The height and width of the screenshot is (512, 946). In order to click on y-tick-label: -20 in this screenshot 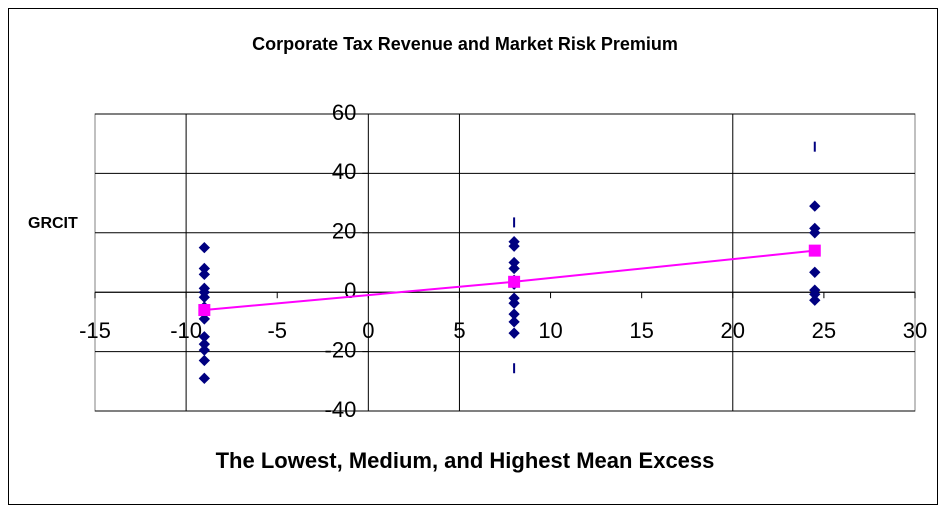, I will do `click(341, 349)`.